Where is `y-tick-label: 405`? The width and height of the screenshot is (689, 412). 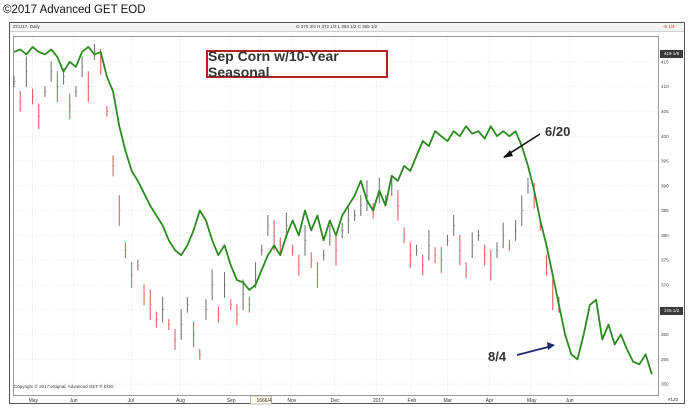
y-tick-label: 405 is located at coordinates (665, 111).